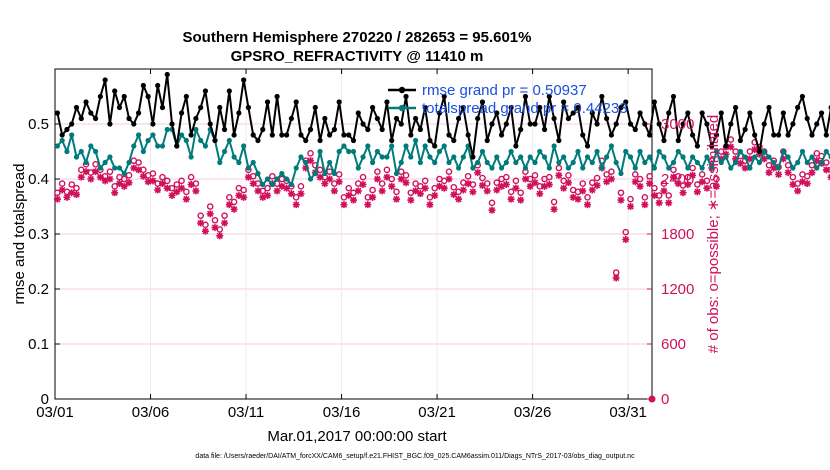 This screenshot has height=470, width=830. I want to click on y-tick-label: 0.1, so click(38, 344).